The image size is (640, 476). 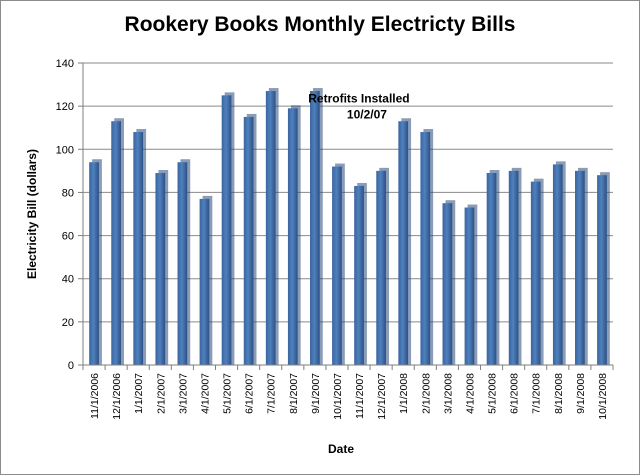 I want to click on y-tick-label: 0, so click(x=71, y=366).